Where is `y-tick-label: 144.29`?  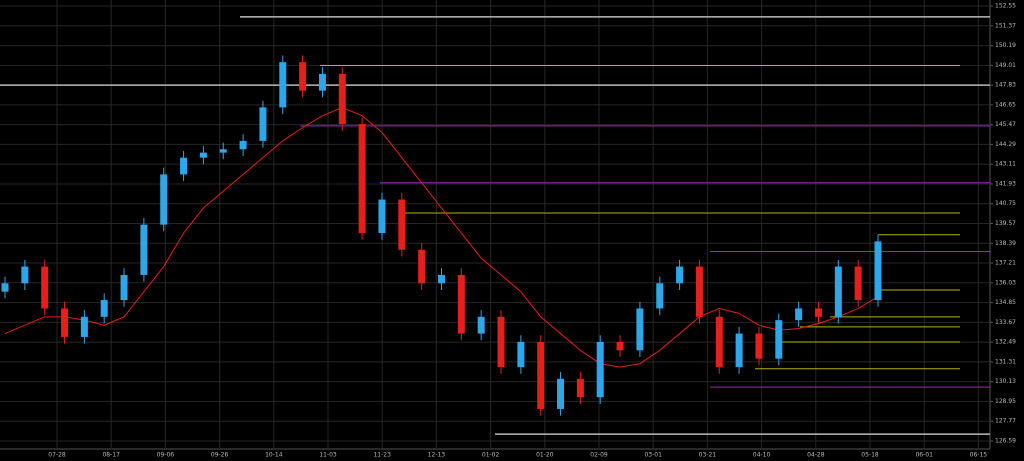
y-tick-label: 144.29 is located at coordinates (1005, 144).